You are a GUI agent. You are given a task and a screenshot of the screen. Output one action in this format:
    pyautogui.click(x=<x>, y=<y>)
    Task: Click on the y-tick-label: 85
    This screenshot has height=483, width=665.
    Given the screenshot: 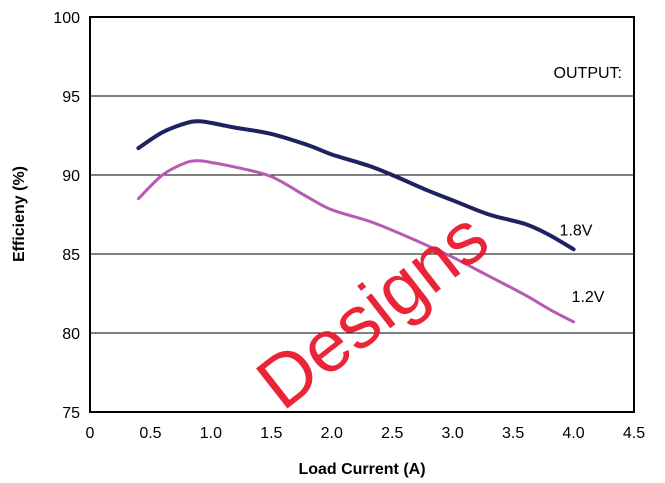 What is the action you would take?
    pyautogui.click(x=71, y=255)
    